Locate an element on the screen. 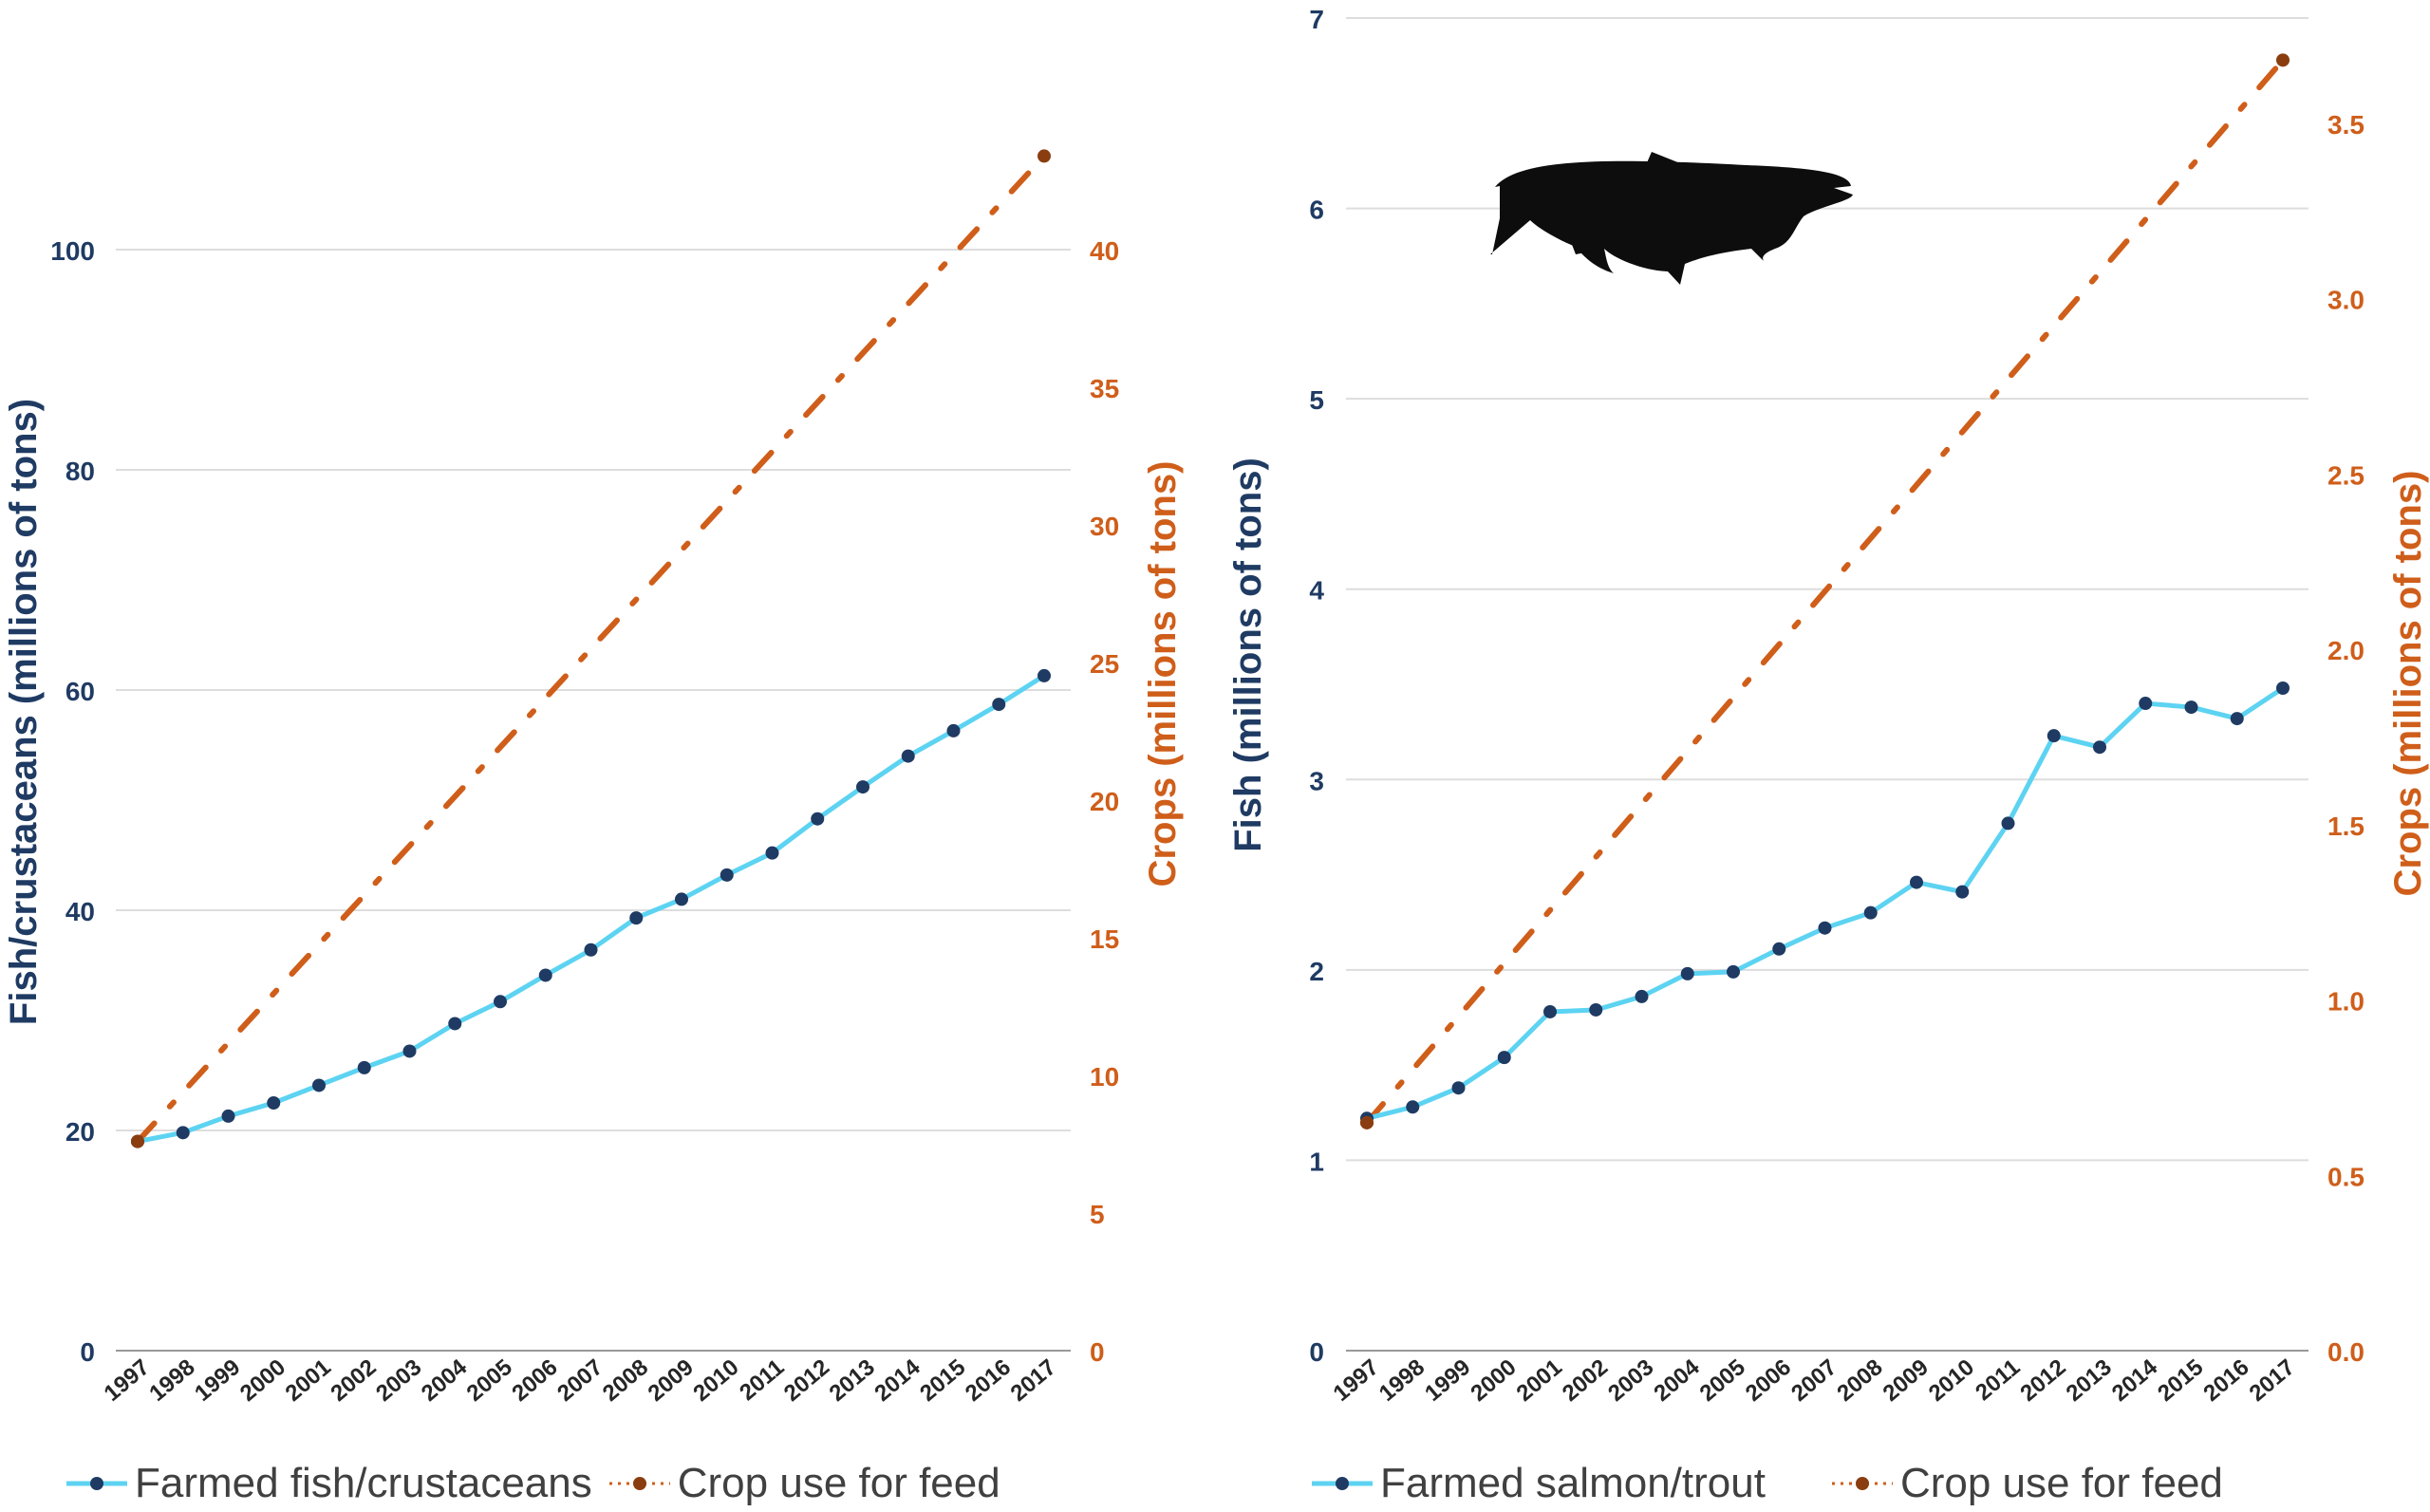 The height and width of the screenshot is (1512, 2430). legend-swatch-crop-right is located at coordinates (1862, 1483).